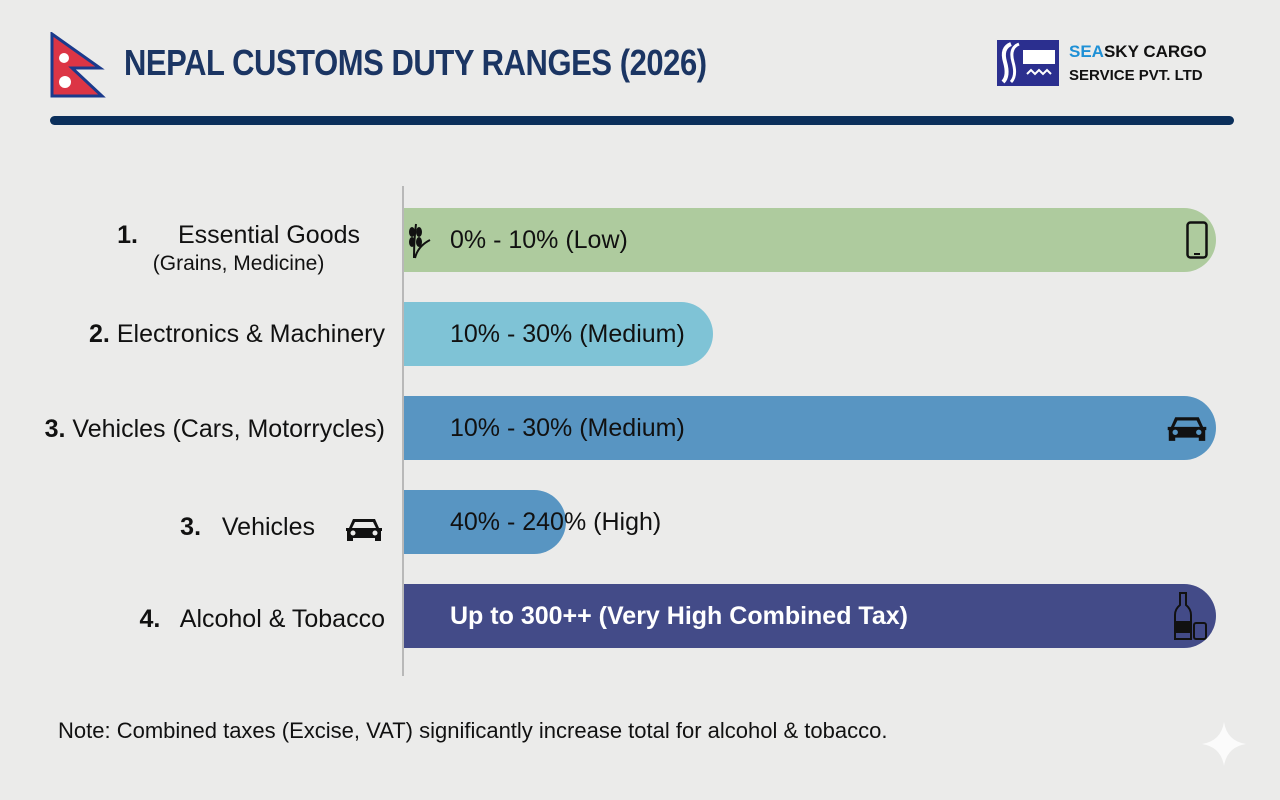 The width and height of the screenshot is (1280, 800). What do you see at coordinates (642, 120) in the screenshot?
I see `header-divider` at bounding box center [642, 120].